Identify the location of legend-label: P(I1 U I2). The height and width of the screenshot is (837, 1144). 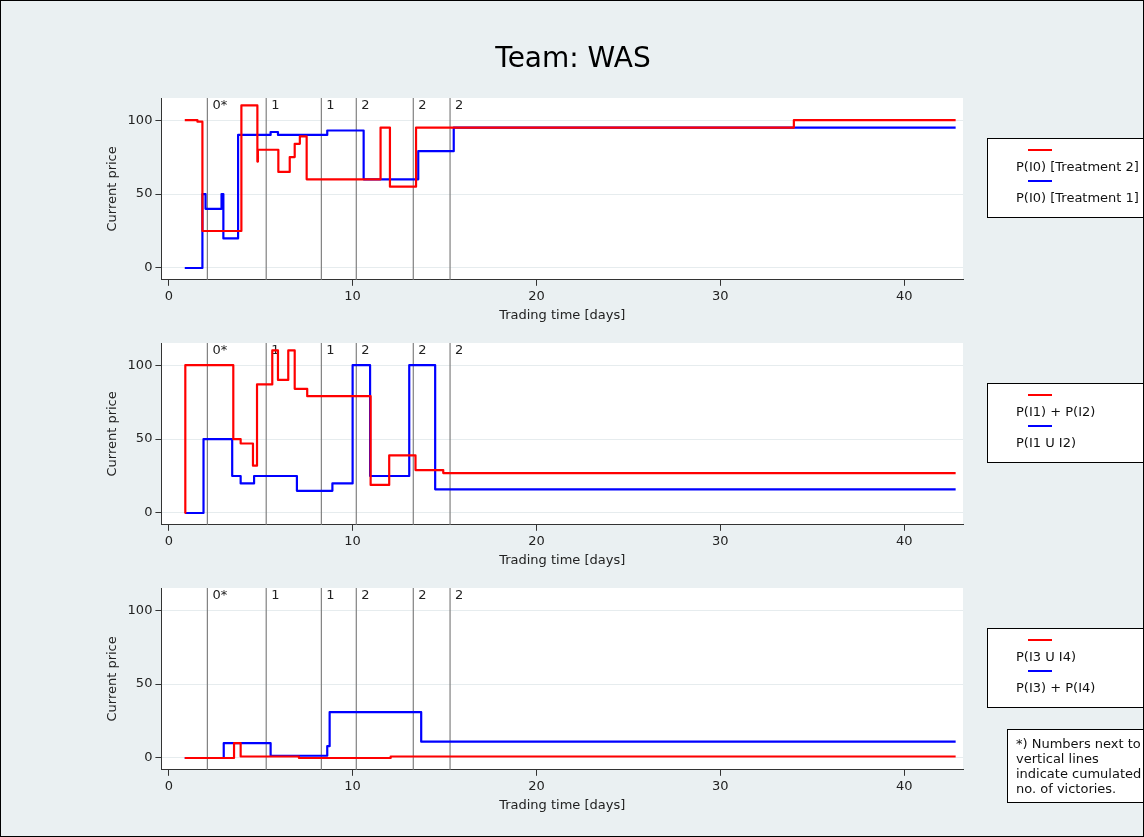
(1046, 442).